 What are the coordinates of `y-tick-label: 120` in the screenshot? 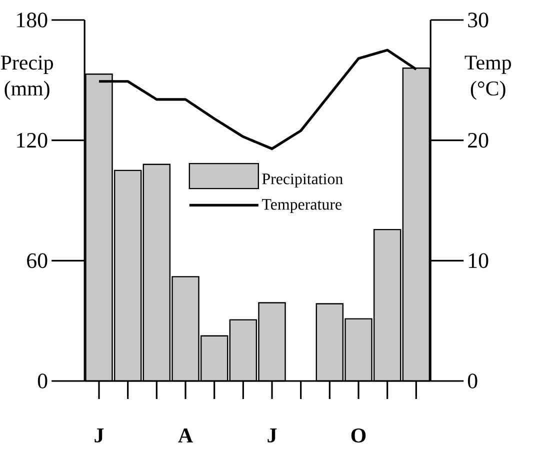 It's located at (32, 140).